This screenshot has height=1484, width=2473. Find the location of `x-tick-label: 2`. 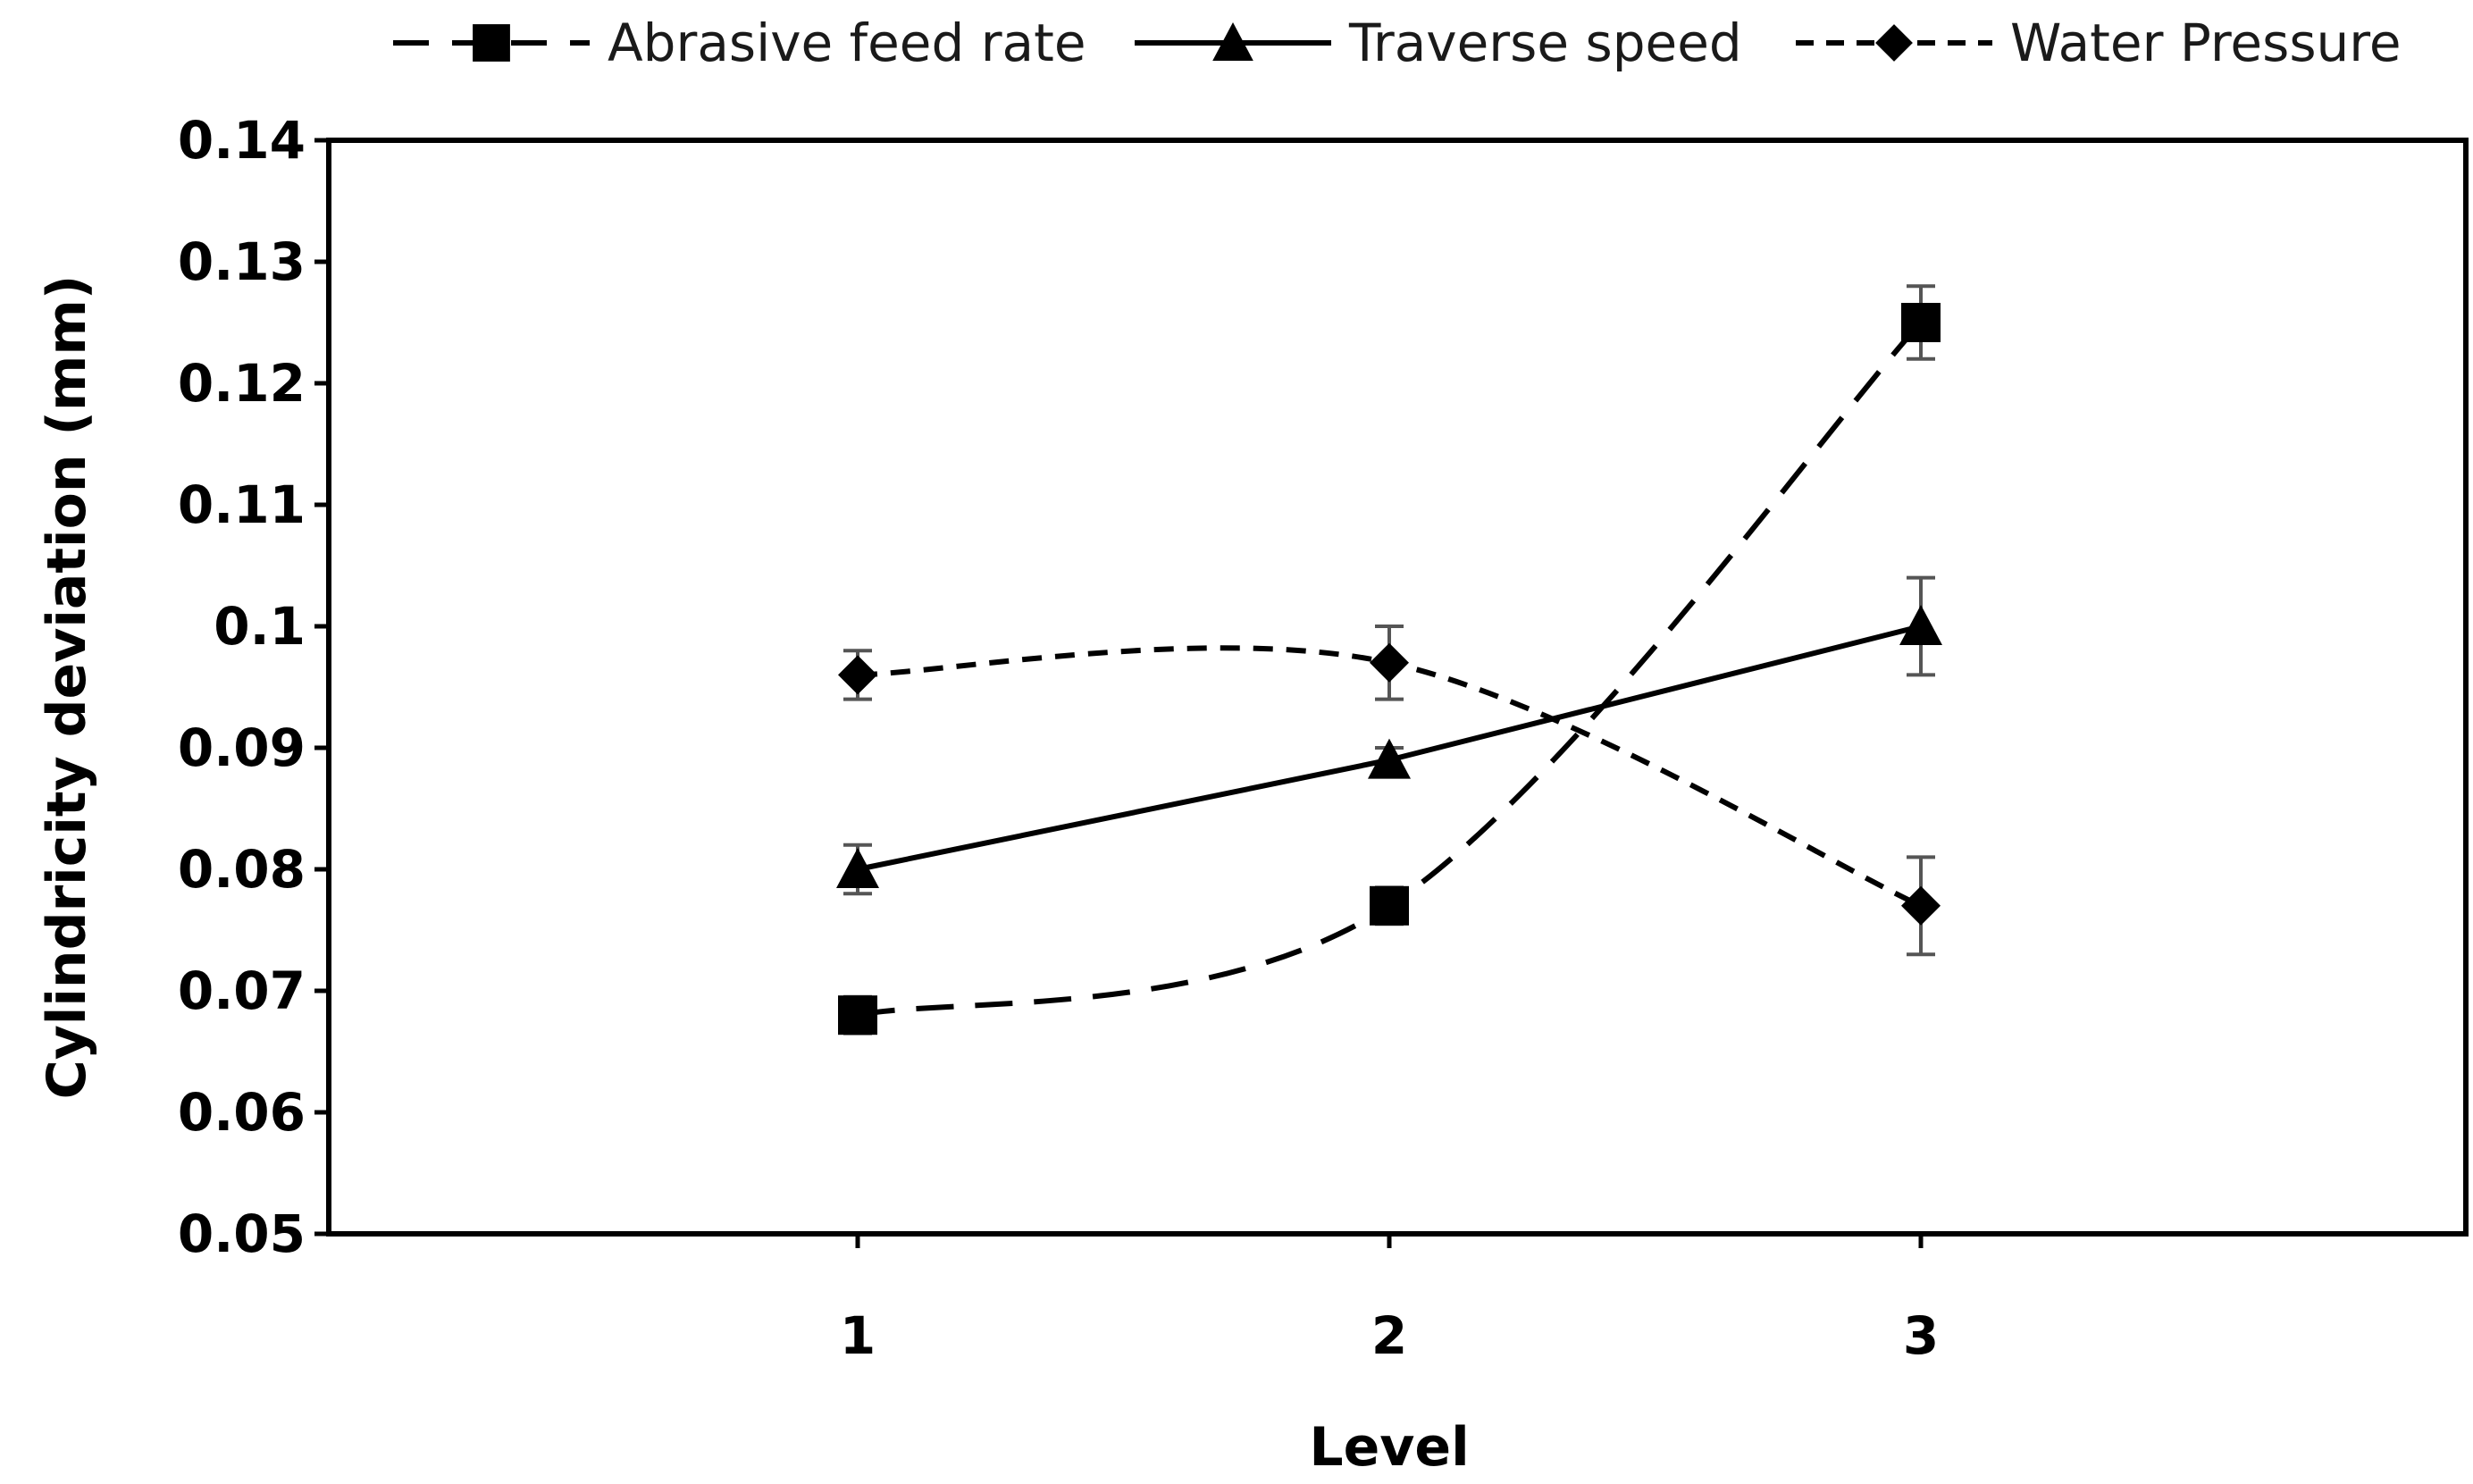

x-tick-label: 2 is located at coordinates (1389, 1336).